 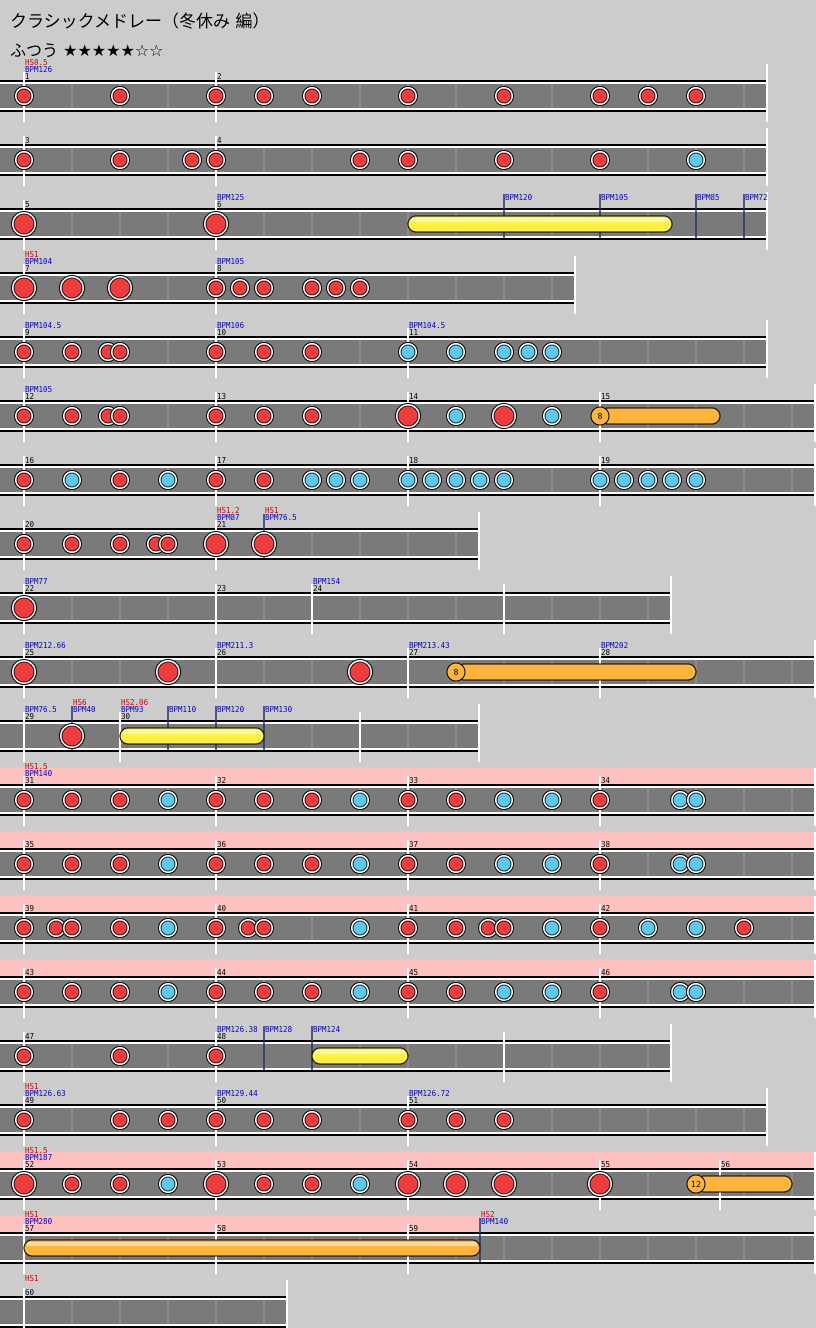 What do you see at coordinates (36, 766) in the screenshot?
I see `hs-label: HS1.5` at bounding box center [36, 766].